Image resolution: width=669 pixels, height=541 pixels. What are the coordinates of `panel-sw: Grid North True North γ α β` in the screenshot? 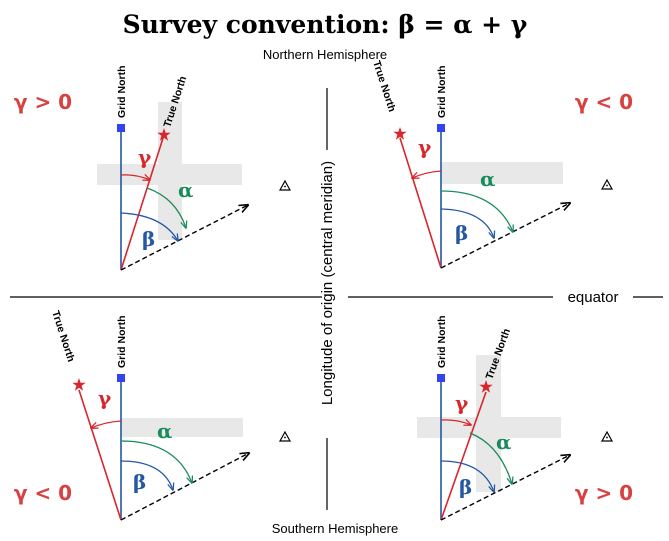 It's located at (170, 415).